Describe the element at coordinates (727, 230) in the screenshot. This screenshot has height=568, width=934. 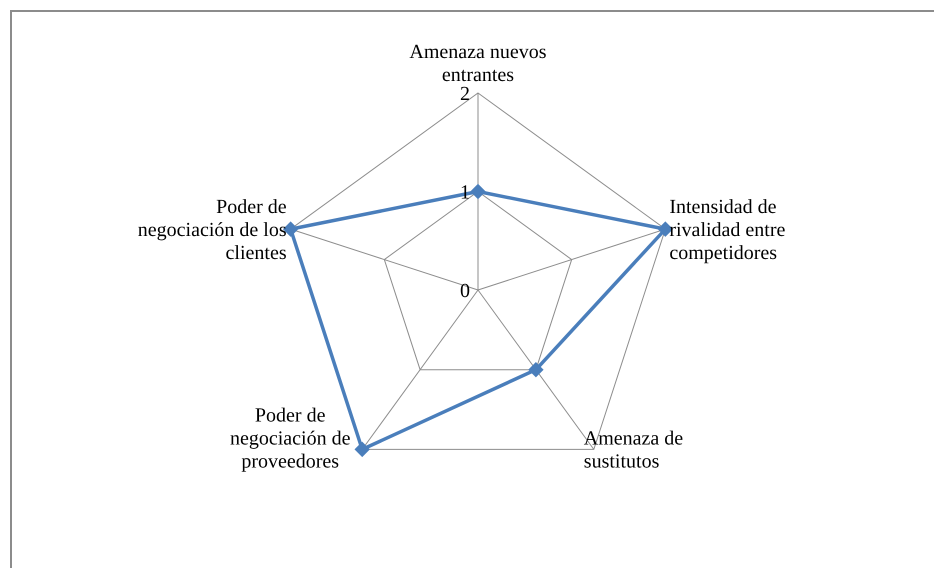
I see `spoke-label: Intensidad de rivalidad entre competidores` at that location.